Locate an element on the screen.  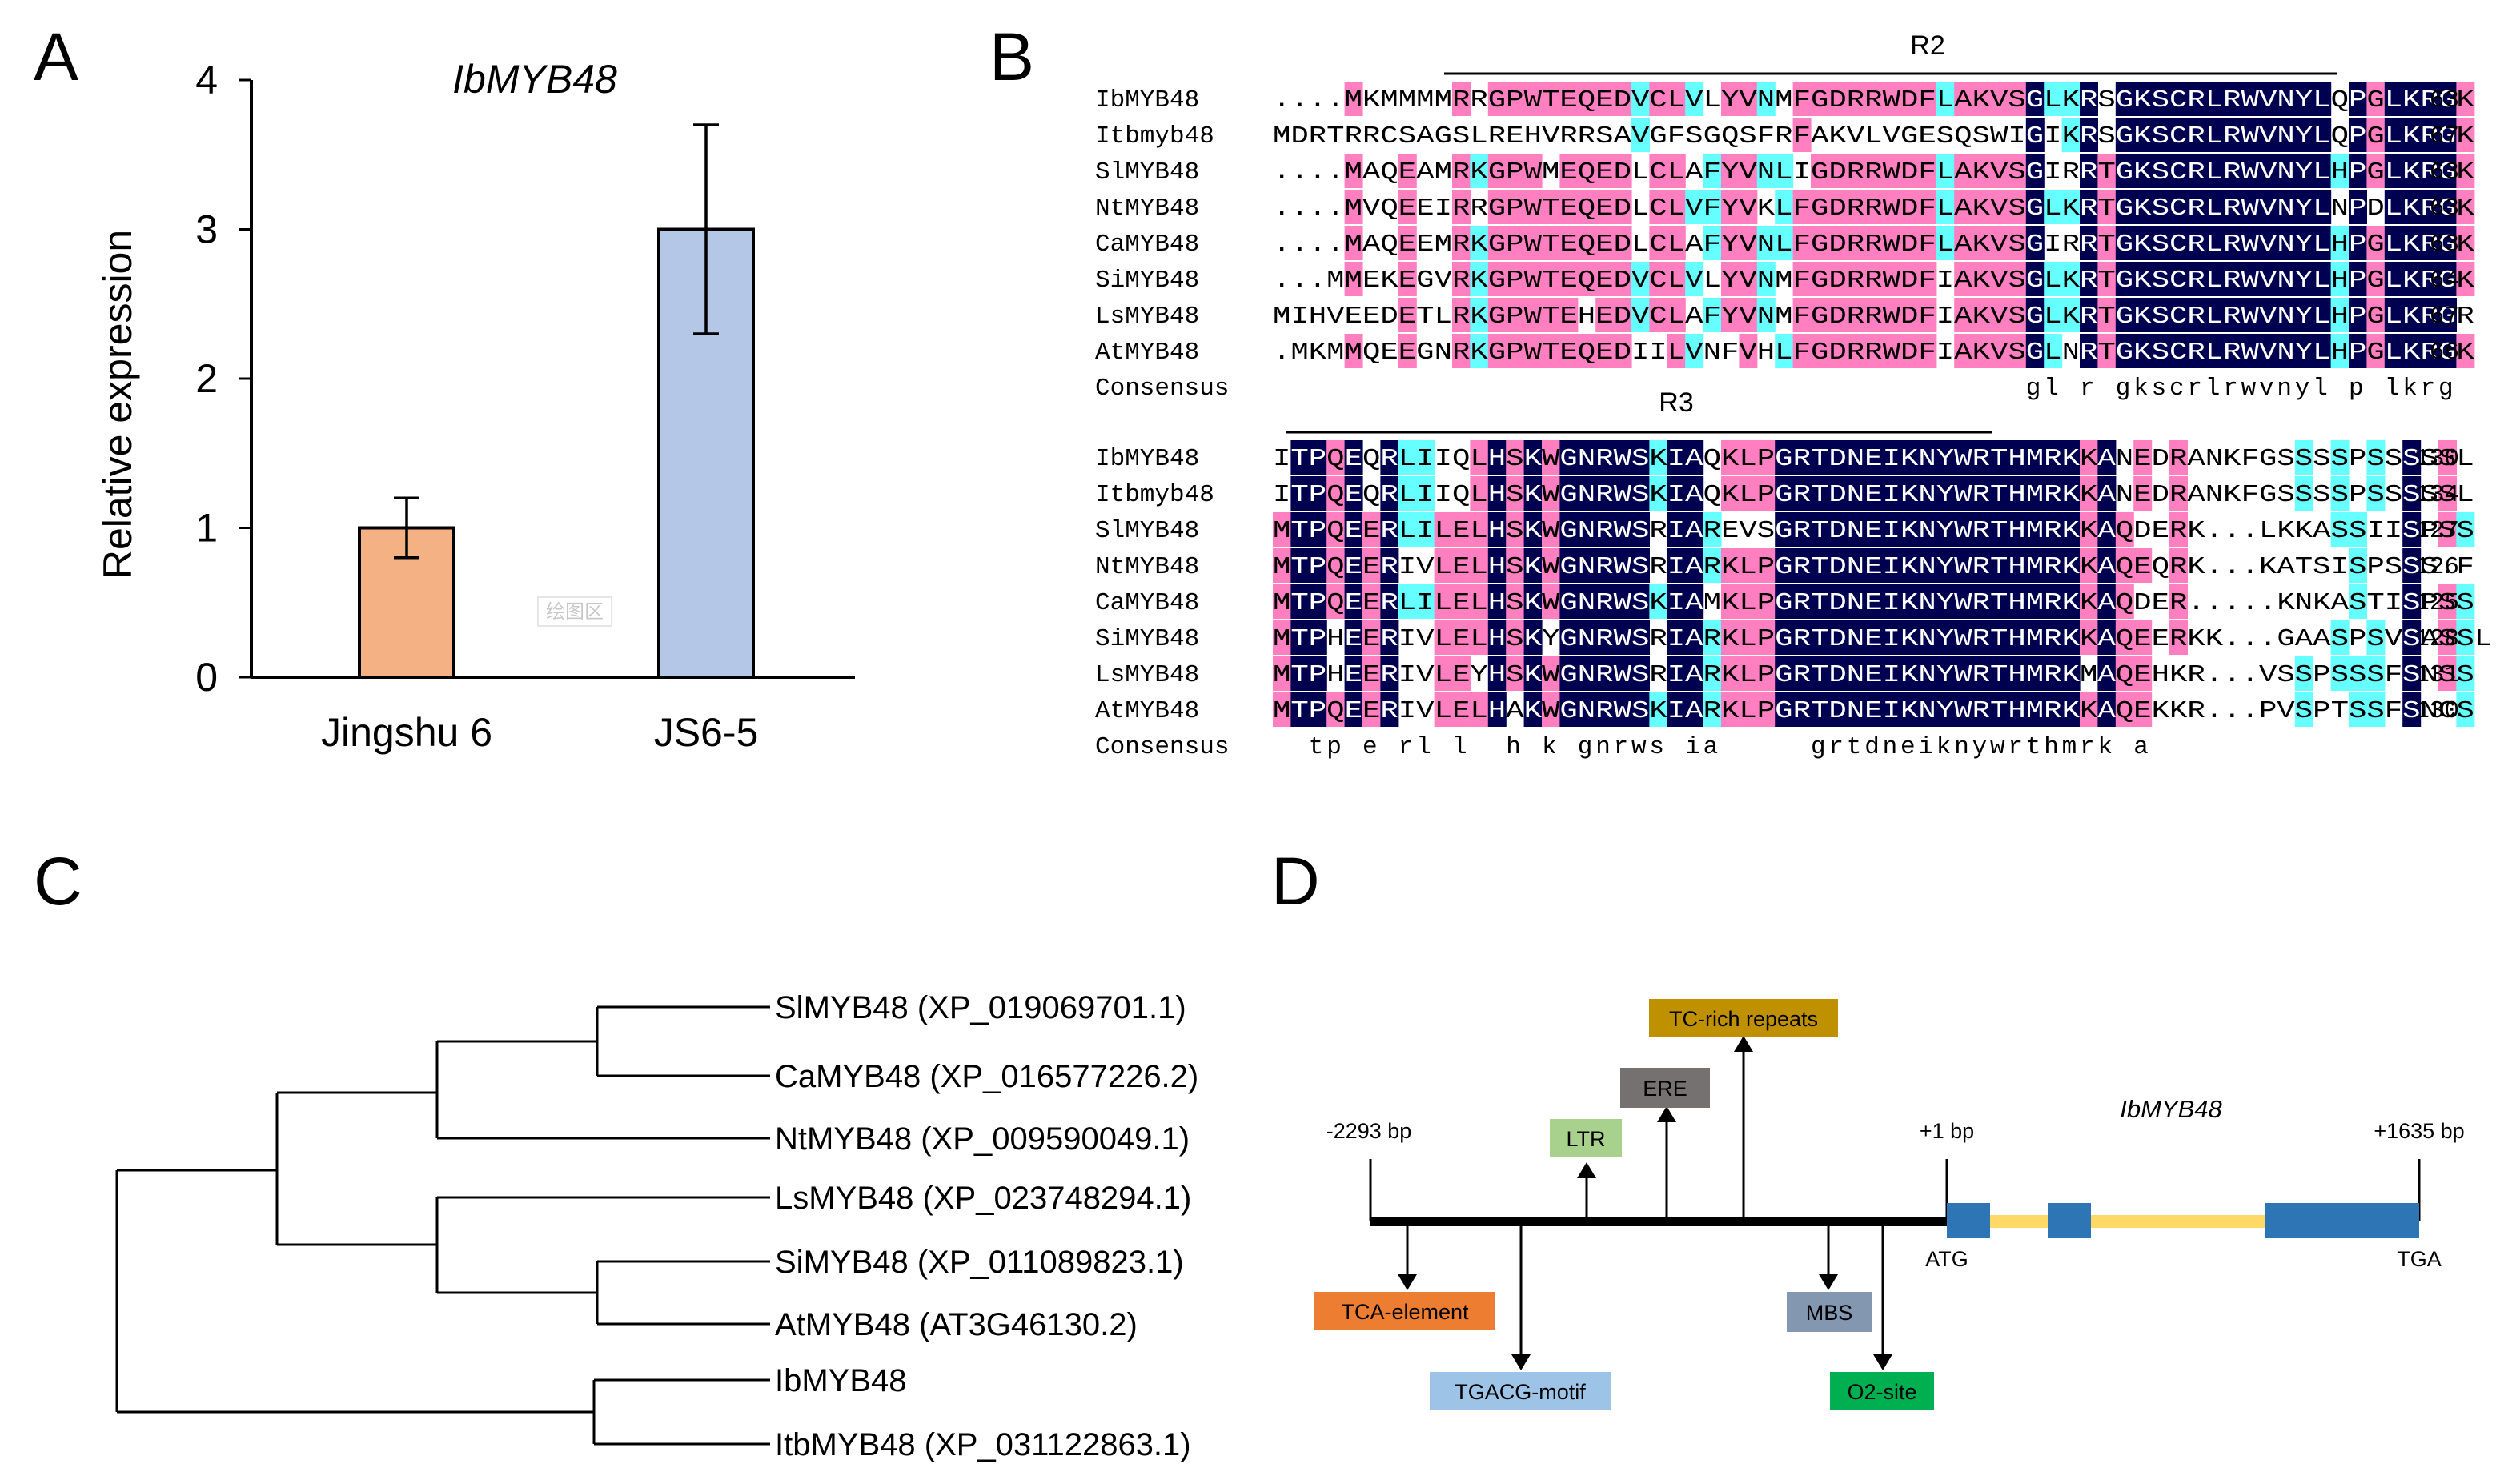
y-axis-label: Relative expression is located at coordinates (117, 404).